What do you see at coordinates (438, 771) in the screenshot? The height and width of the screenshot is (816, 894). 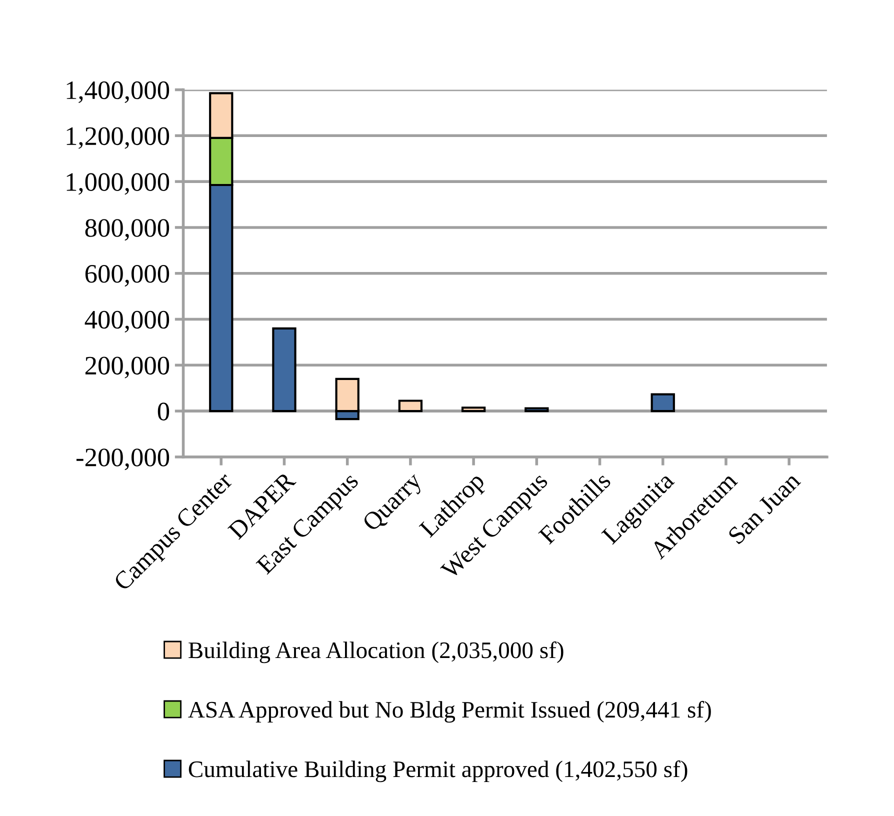 I see `legend-label: Cumulative Building Permit approved (1,402,550 sf)` at bounding box center [438, 771].